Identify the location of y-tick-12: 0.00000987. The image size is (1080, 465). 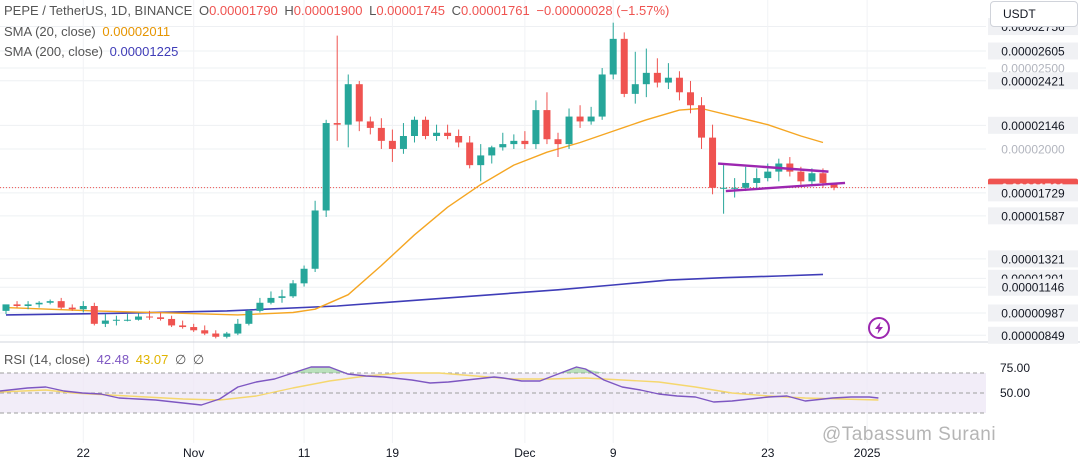
(1033, 313).